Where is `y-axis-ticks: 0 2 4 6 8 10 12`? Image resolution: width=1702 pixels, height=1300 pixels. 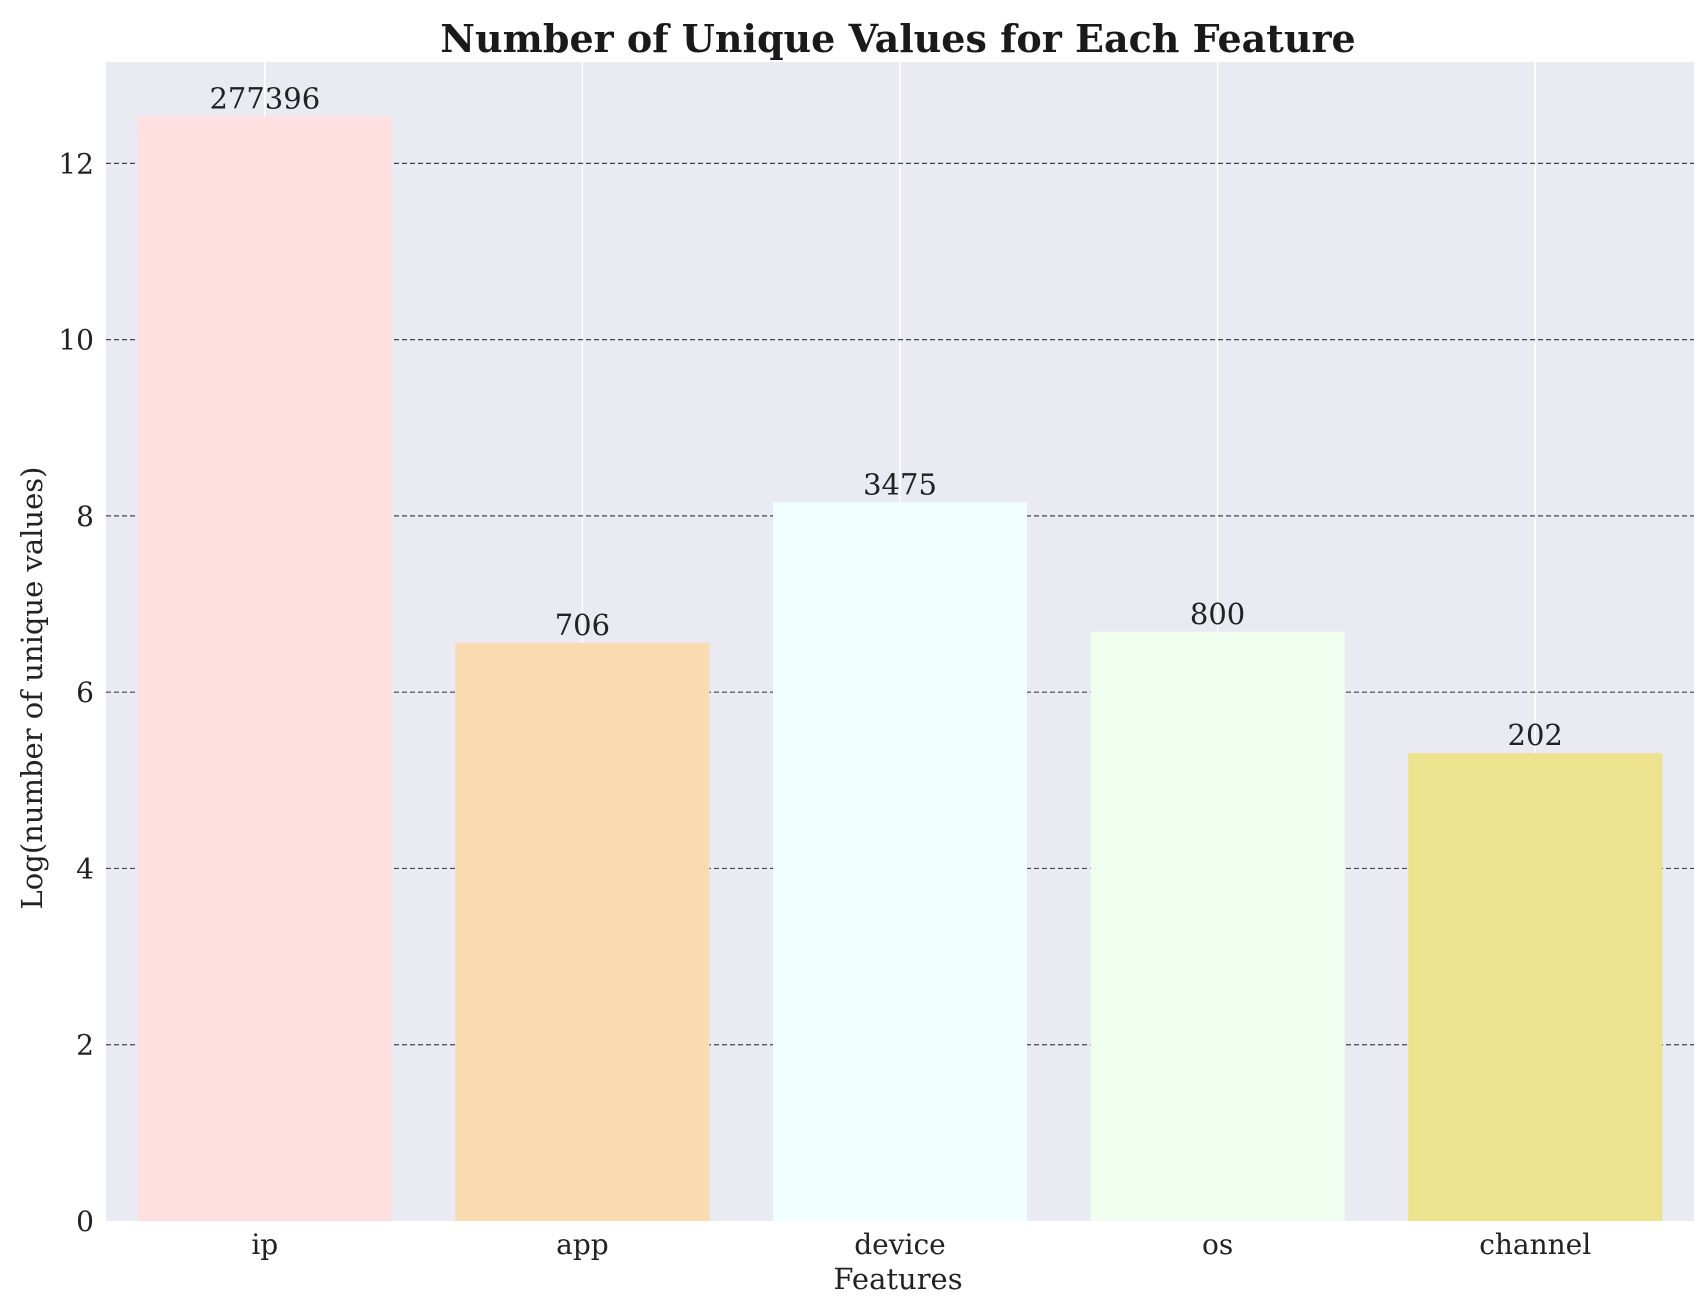
y-axis-ticks: 0 2 4 6 8 10 12 is located at coordinates (76, 692).